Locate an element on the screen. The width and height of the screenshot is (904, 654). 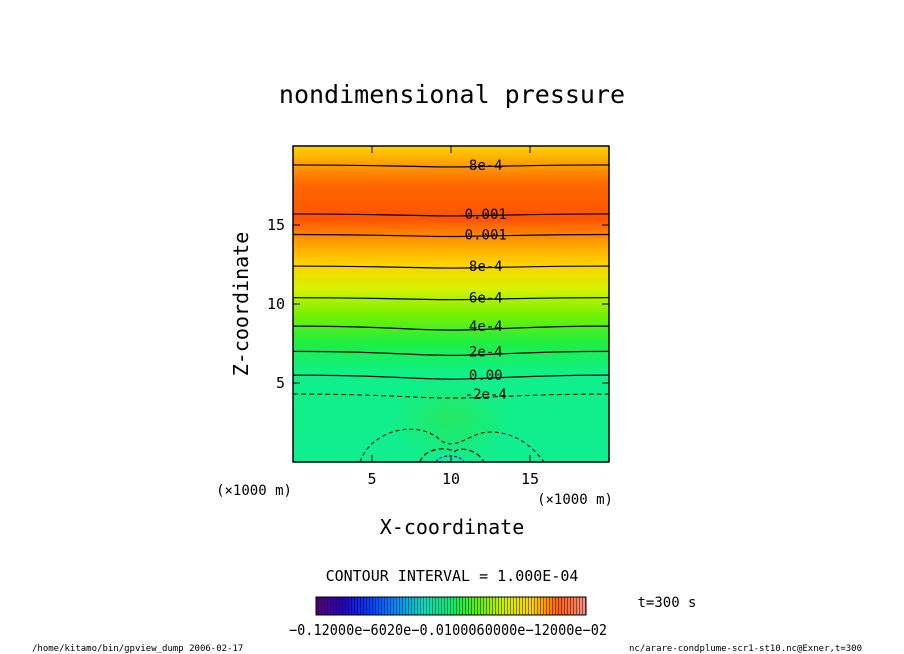
colorbar-frame is located at coordinates (451, 606).